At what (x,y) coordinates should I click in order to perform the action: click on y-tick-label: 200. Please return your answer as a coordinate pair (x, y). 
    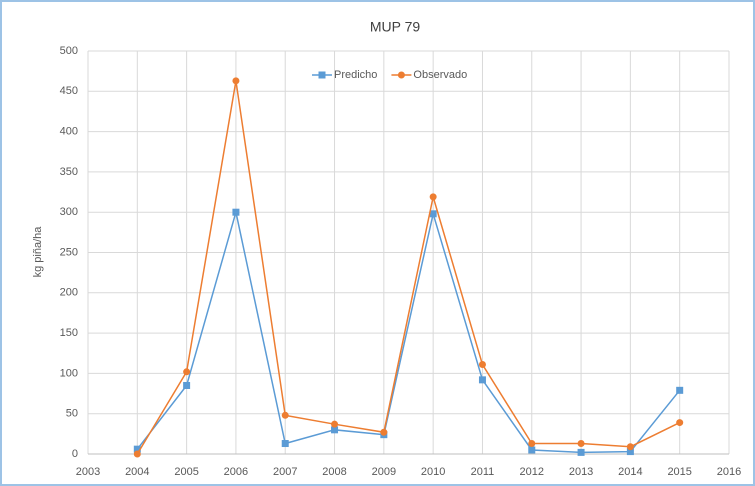
    Looking at the image, I should click on (69, 293).